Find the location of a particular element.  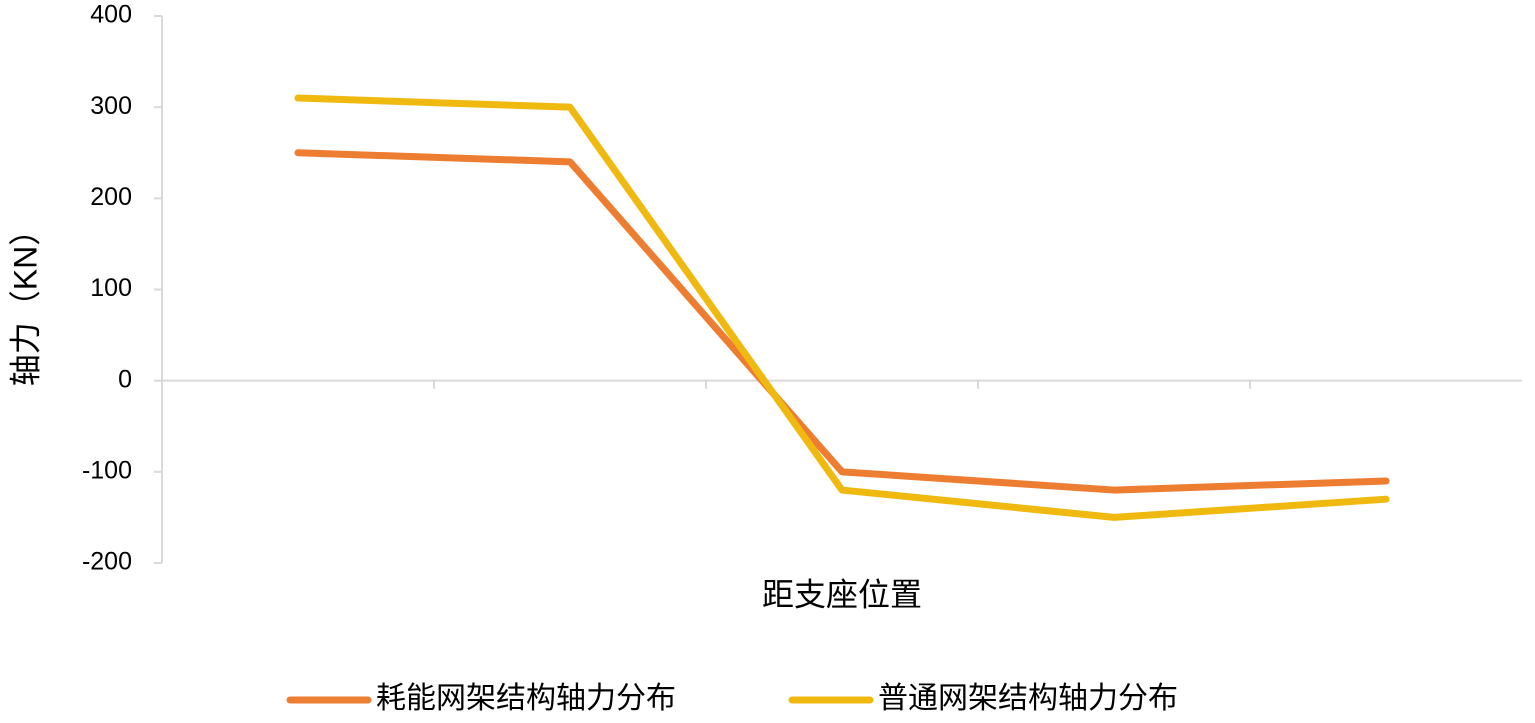

y-tick-label: 400 is located at coordinates (111, 15).